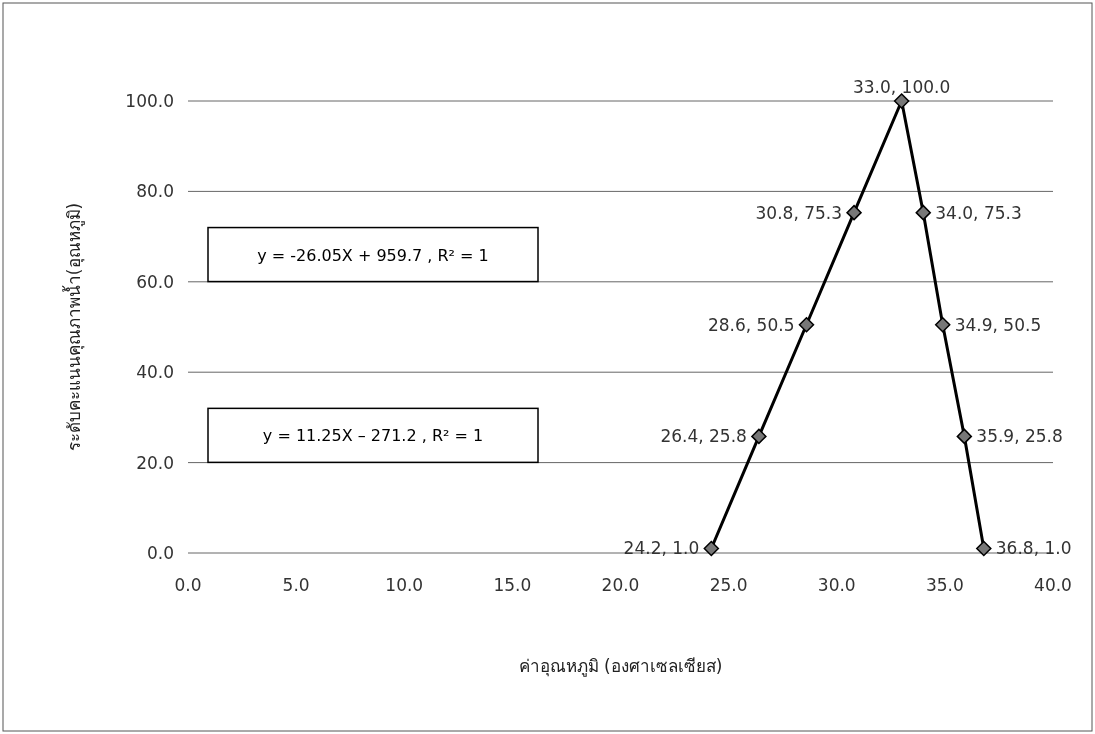  Describe the element at coordinates (155, 372) in the screenshot. I see `y-tick-label: 40.0` at that location.